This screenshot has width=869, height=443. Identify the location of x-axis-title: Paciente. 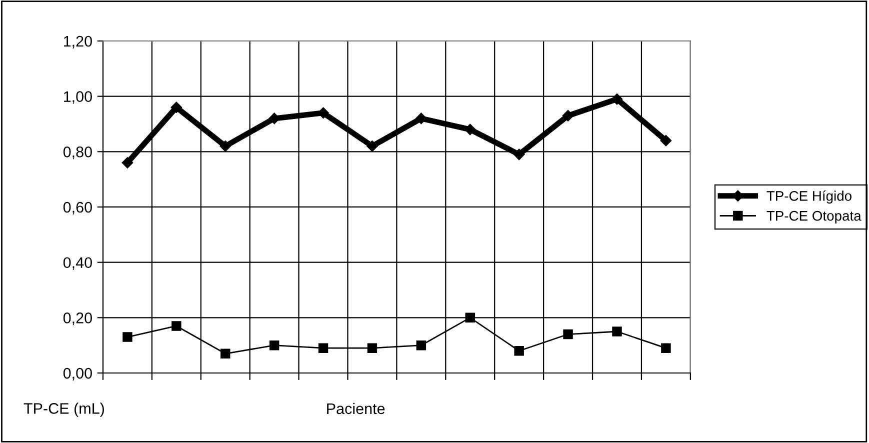
(356, 408).